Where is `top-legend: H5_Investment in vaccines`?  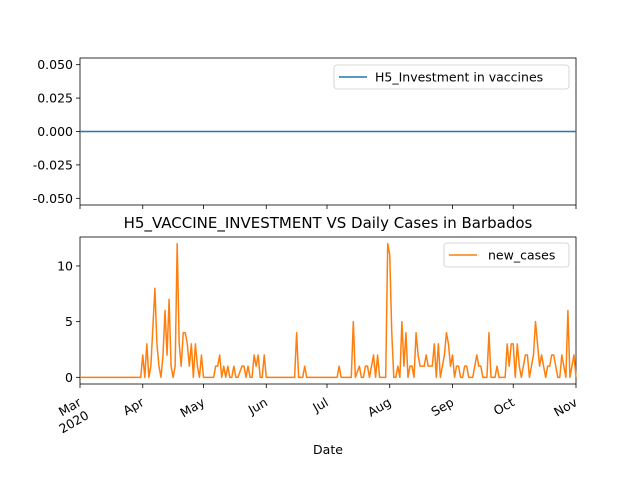
top-legend: H5_Investment in vaccines is located at coordinates (451, 77).